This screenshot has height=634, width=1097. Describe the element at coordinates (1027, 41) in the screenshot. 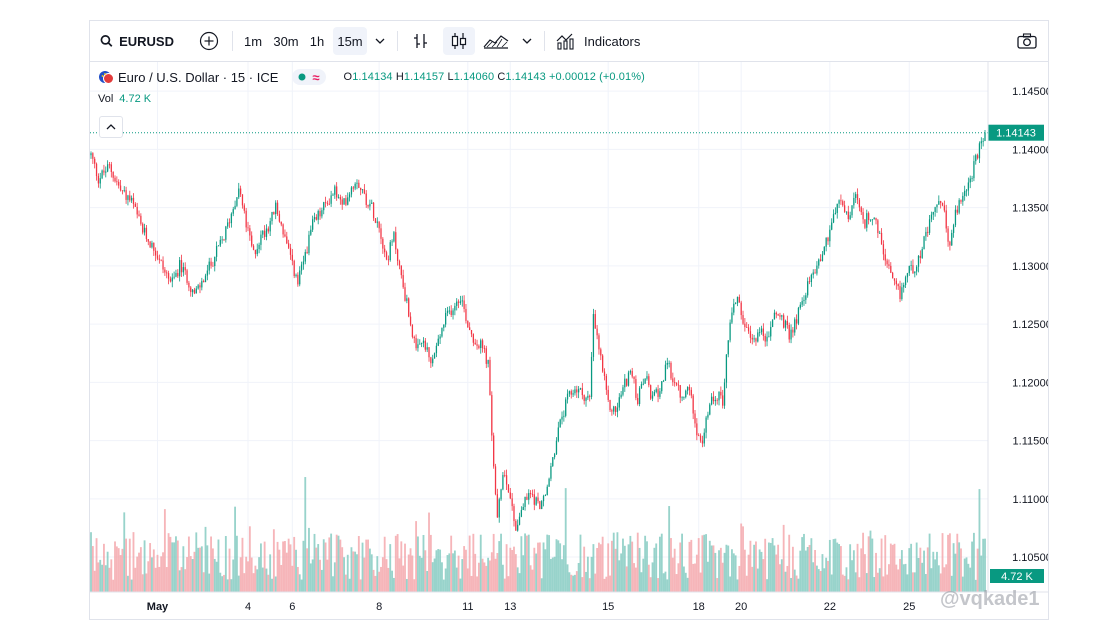

I see `snapshot-button` at that location.